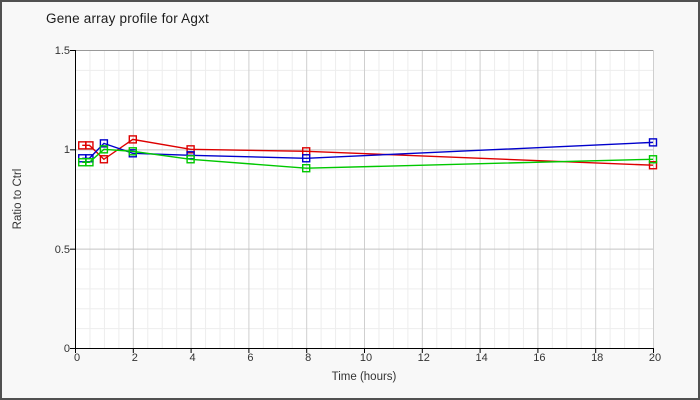 The image size is (700, 400). I want to click on y-tick-label: 1, so click(66, 150).